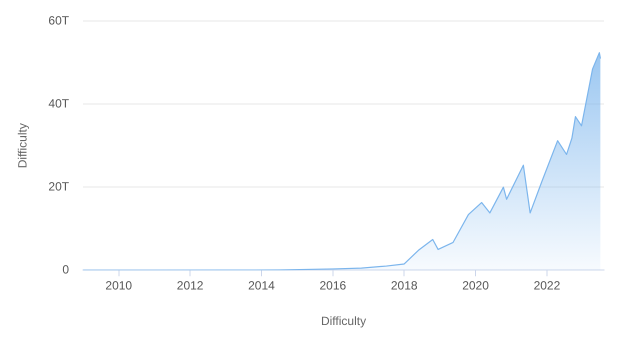 The width and height of the screenshot is (640, 337). Describe the element at coordinates (190, 285) in the screenshot. I see `x-tick-label: 2012` at that location.